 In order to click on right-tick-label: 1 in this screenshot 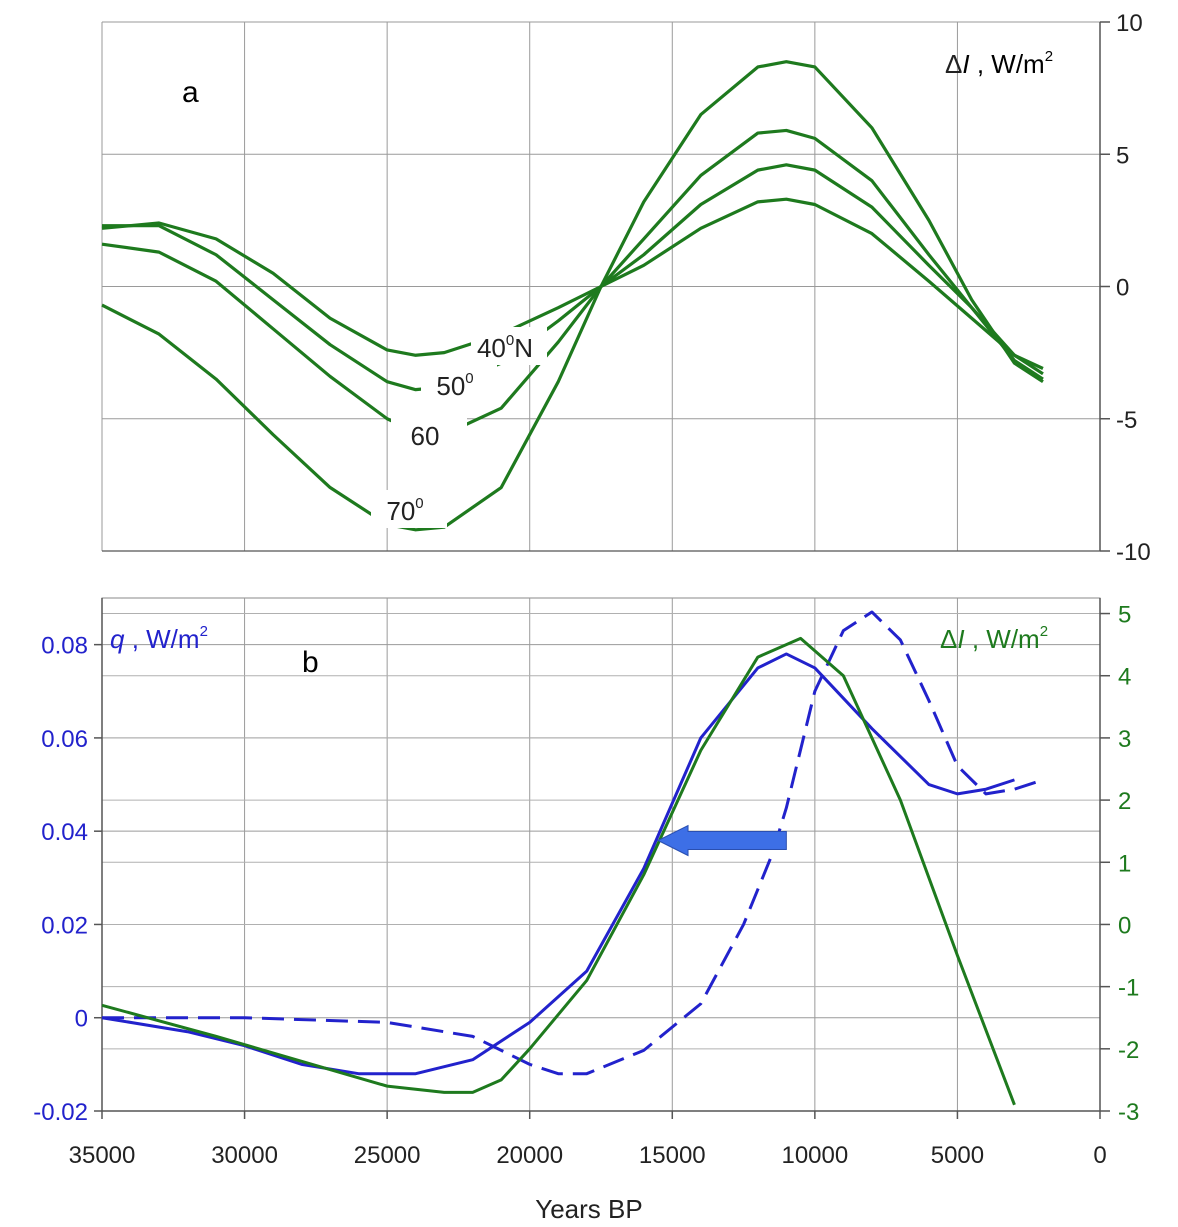, I will do `click(1124, 863)`.